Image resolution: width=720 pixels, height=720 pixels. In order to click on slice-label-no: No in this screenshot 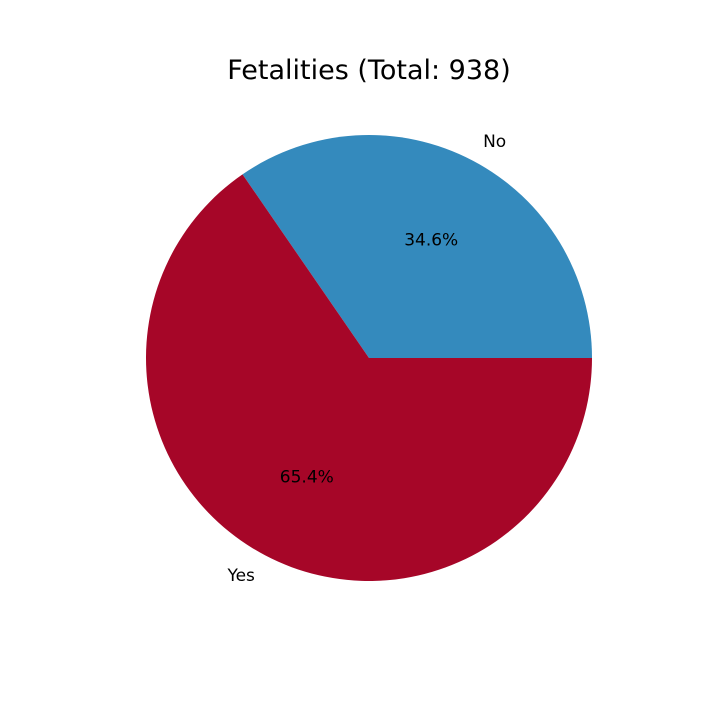, I will do `click(494, 142)`.